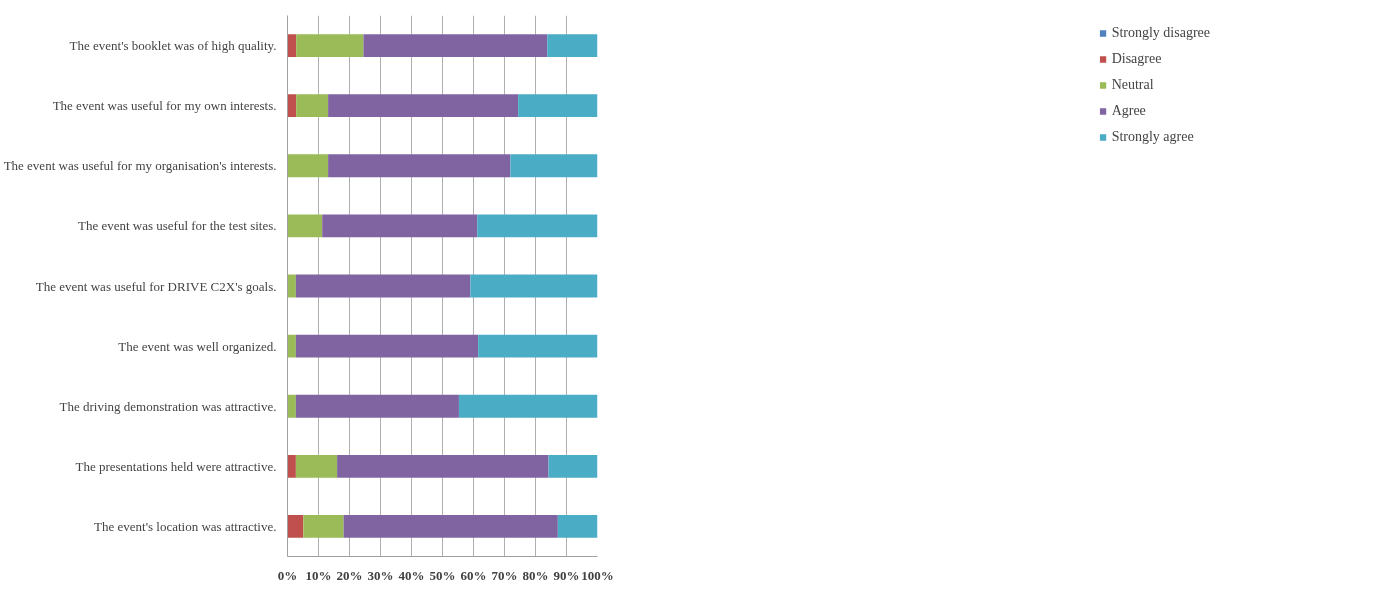 This screenshot has width=1400, height=597. What do you see at coordinates (349, 575) in the screenshot?
I see `x-tick-label: 20%` at bounding box center [349, 575].